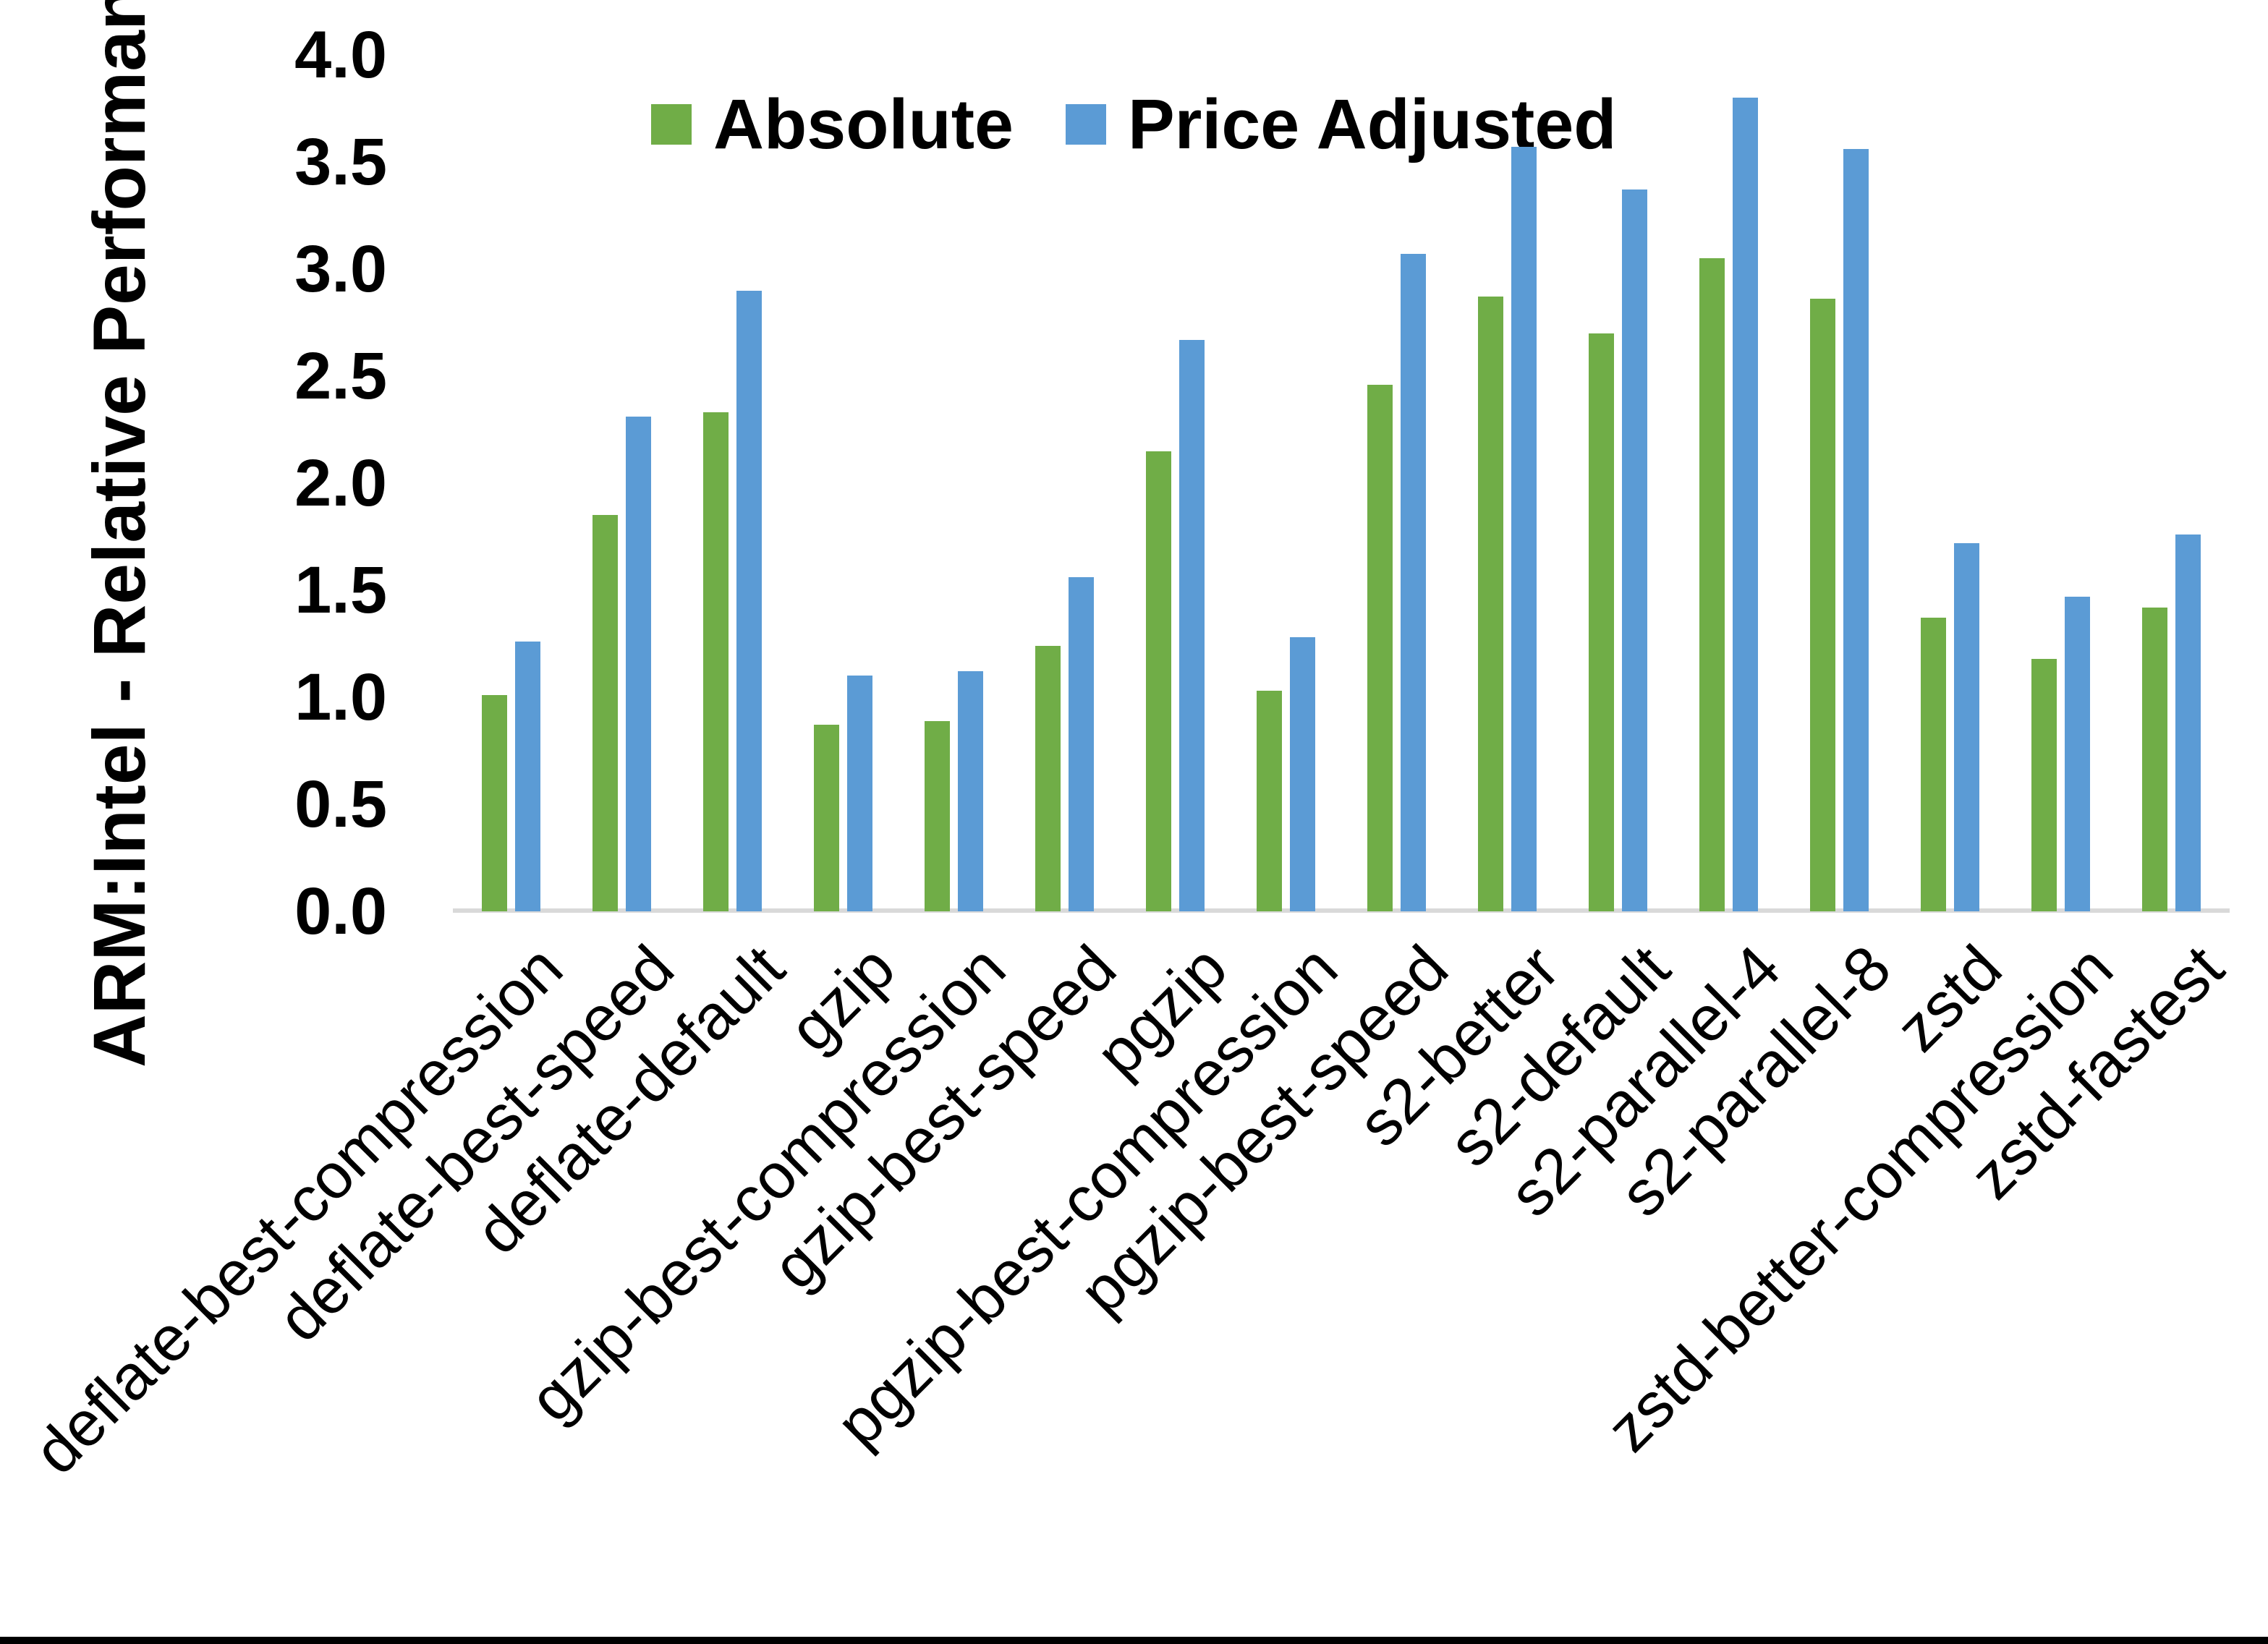 The image size is (2268, 1644). What do you see at coordinates (340, 911) in the screenshot?
I see `y-tick-label: 0.0` at bounding box center [340, 911].